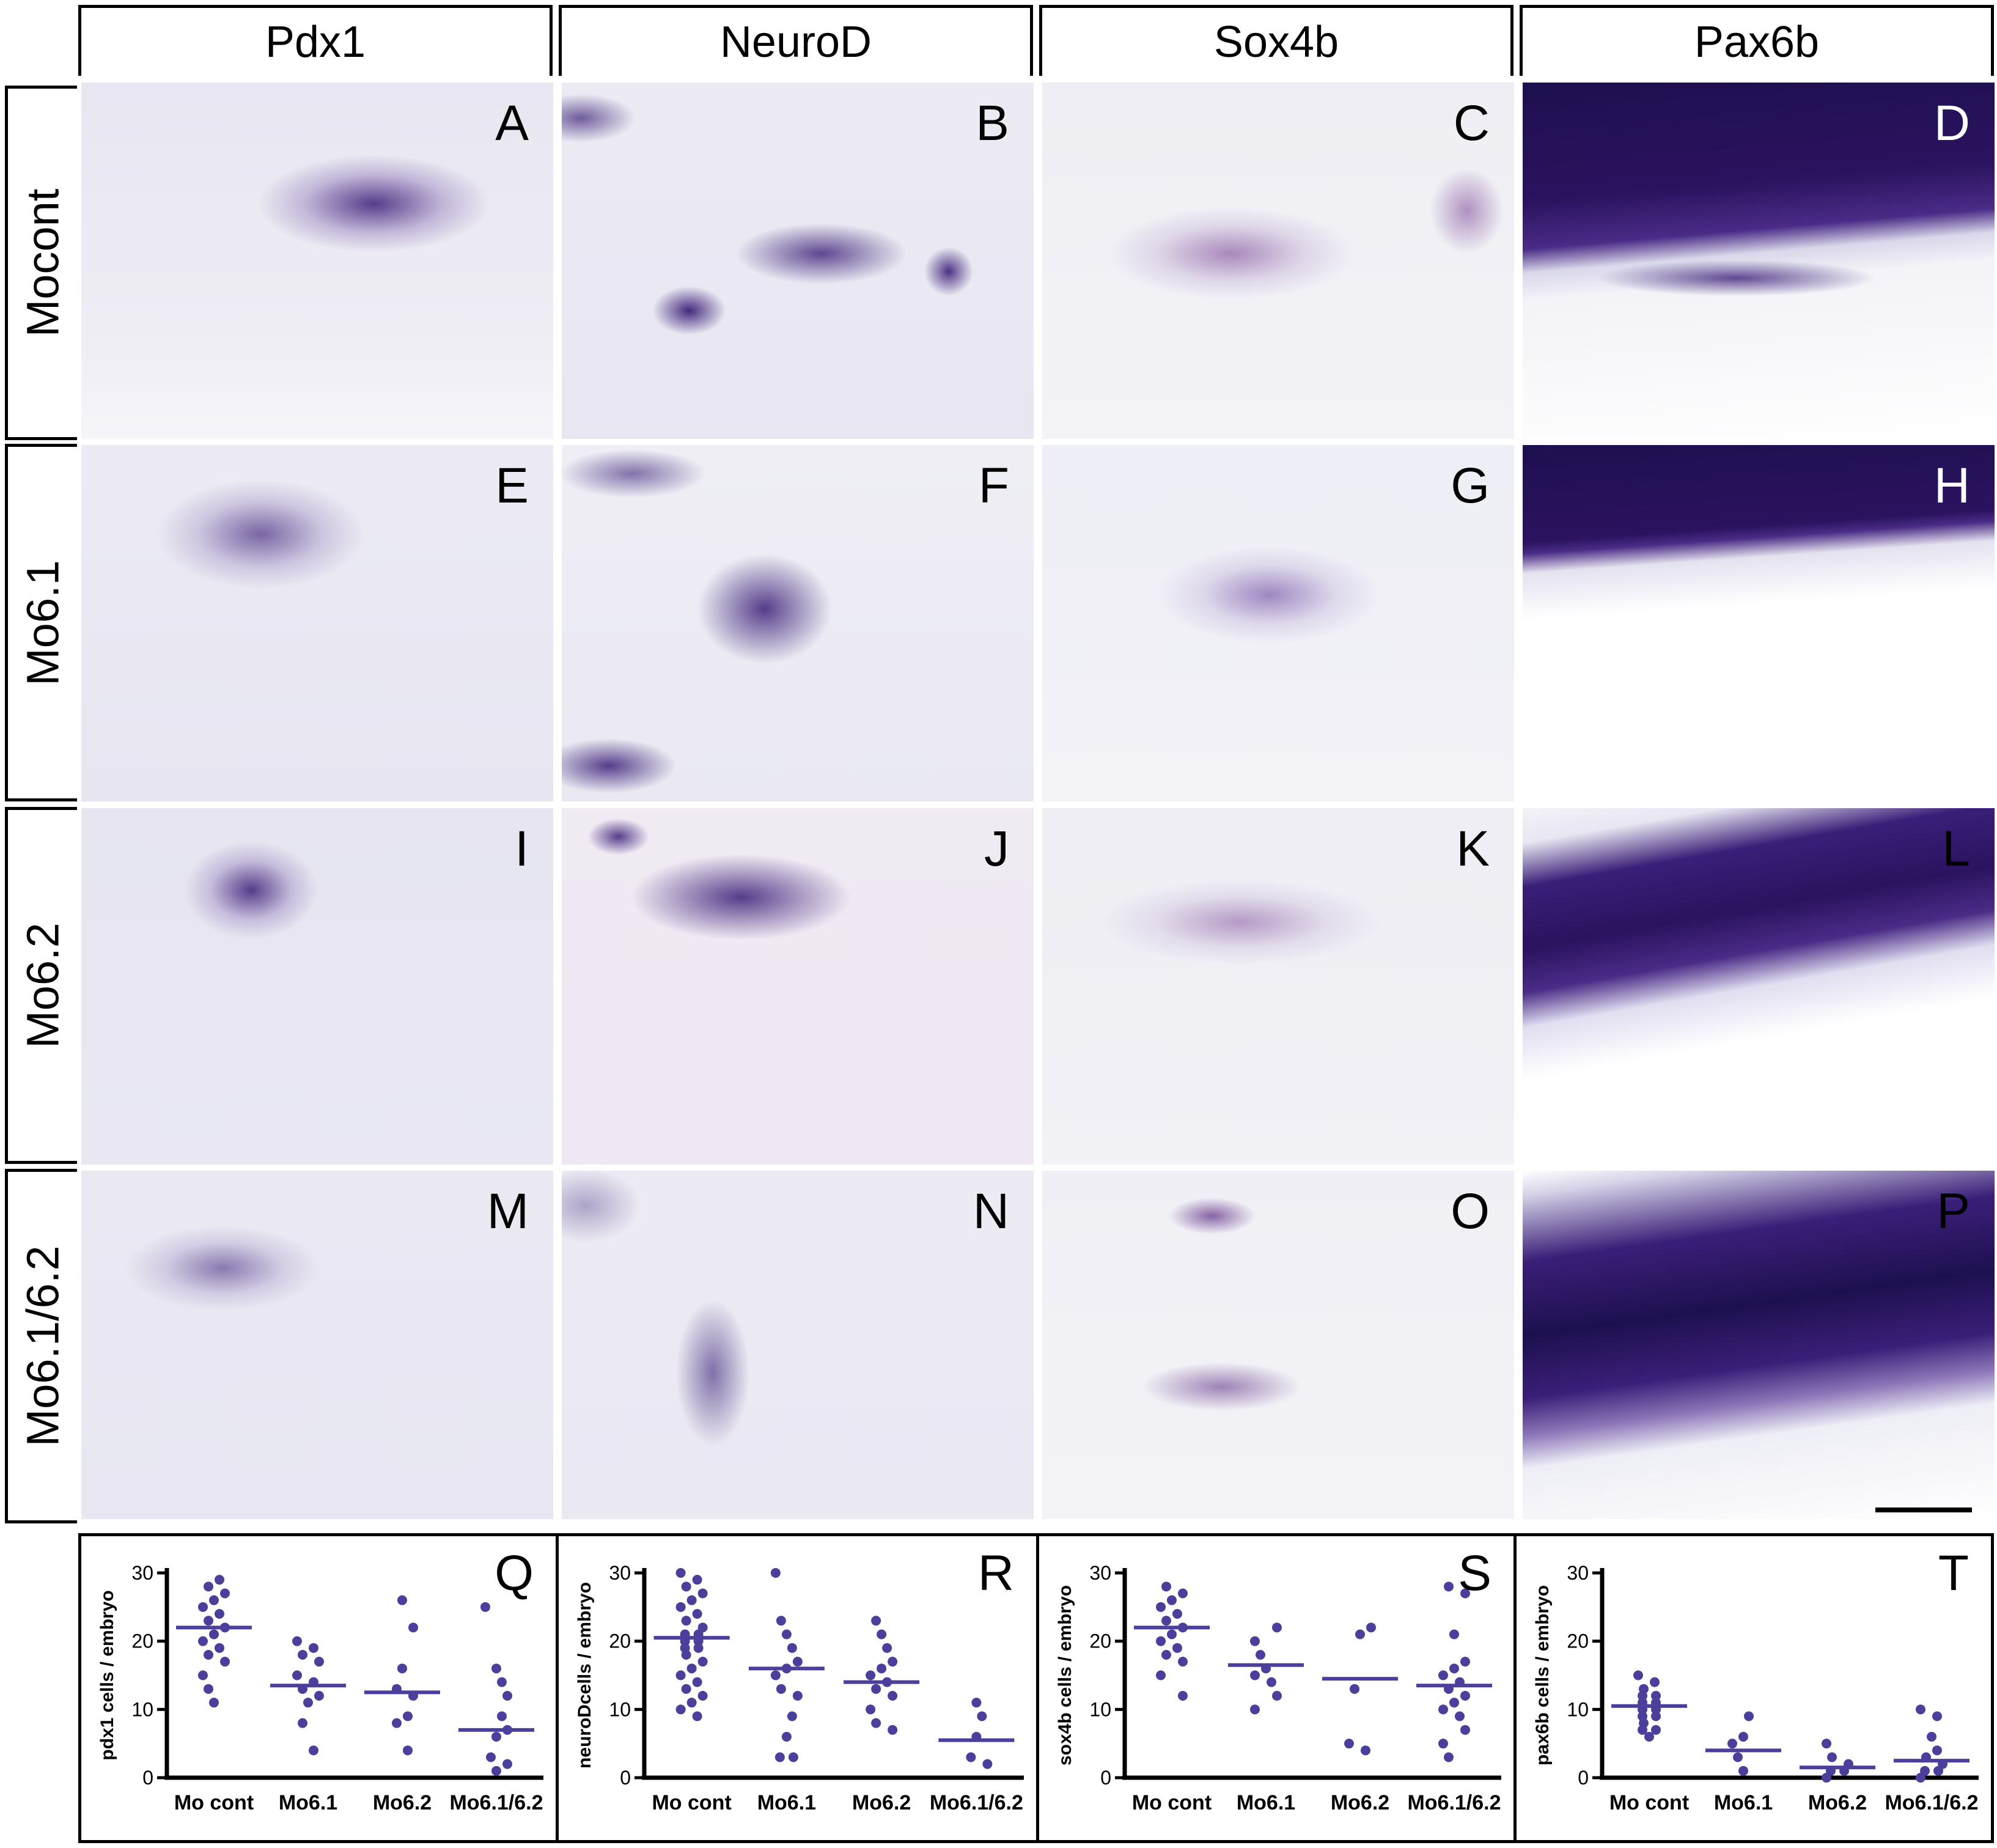  Describe the element at coordinates (620, 1641) in the screenshot. I see `y-tick-label: 20` at that location.